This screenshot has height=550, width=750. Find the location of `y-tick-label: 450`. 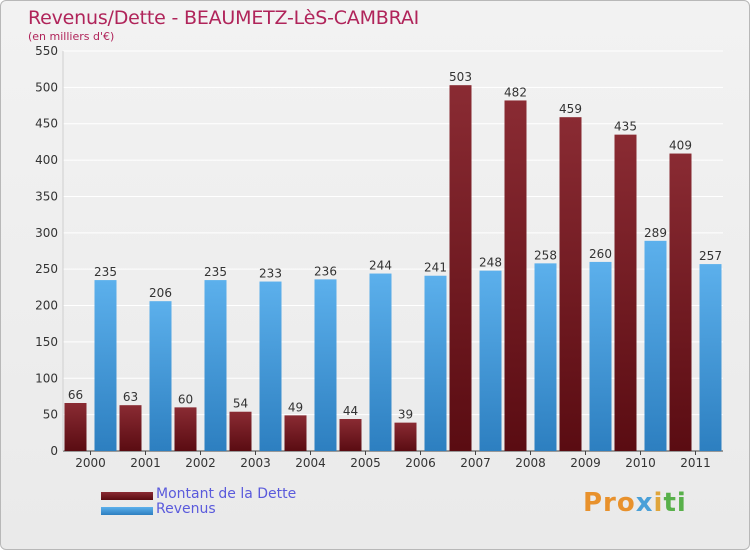

y-tick-label: 450 is located at coordinates (46, 124).